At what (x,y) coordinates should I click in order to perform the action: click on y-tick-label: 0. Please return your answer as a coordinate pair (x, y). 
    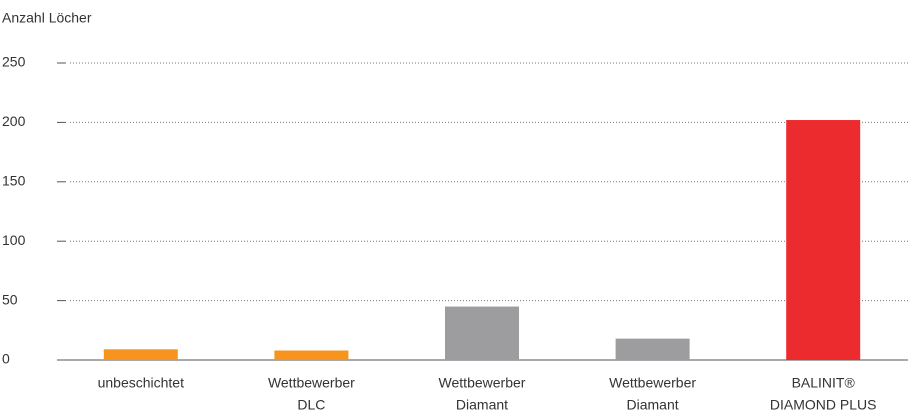
    Looking at the image, I should click on (6, 359).